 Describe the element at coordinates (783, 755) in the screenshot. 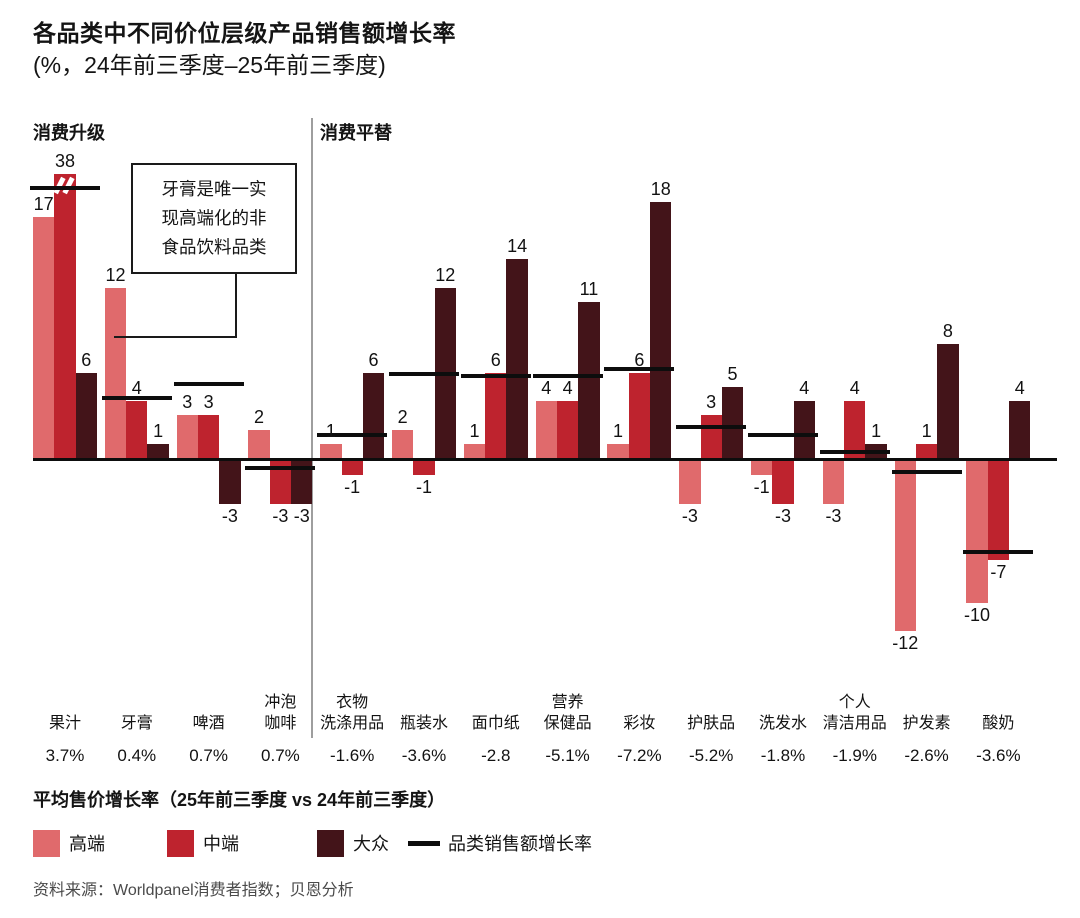

I see `price-change-label: -1.8%` at that location.